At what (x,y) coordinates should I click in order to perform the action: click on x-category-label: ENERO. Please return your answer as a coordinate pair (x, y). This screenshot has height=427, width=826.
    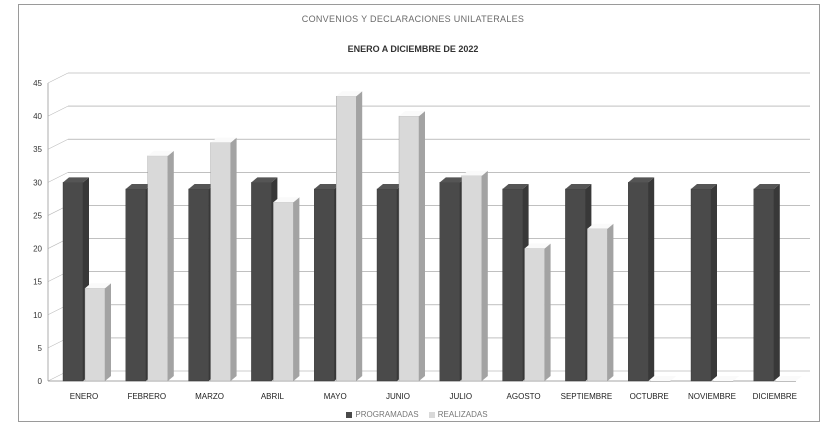
    Looking at the image, I should click on (84, 396).